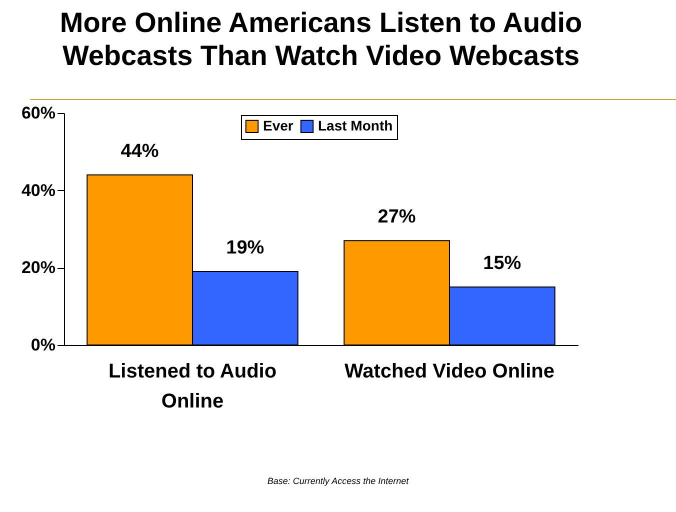 This screenshot has height=512, width=676. What do you see at coordinates (338, 481) in the screenshot?
I see `text: Base: Currently Access the Internet` at bounding box center [338, 481].